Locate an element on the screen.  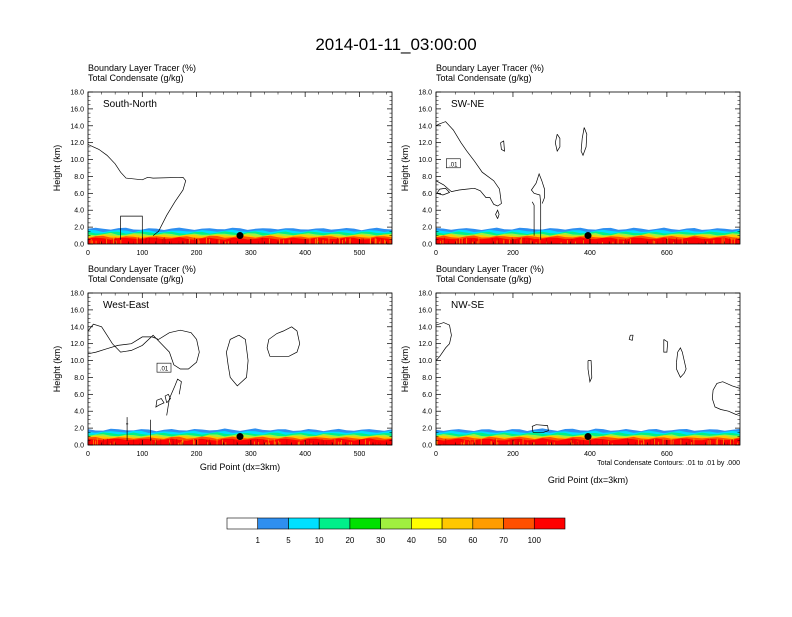
colorbar-label: 50 is located at coordinates (442, 540).